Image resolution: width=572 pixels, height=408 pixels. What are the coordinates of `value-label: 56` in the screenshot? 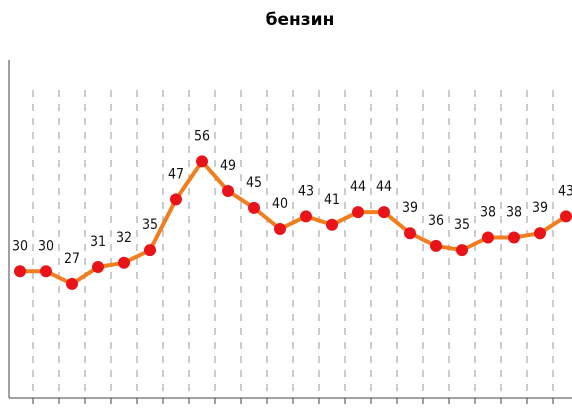 It's located at (202, 136).